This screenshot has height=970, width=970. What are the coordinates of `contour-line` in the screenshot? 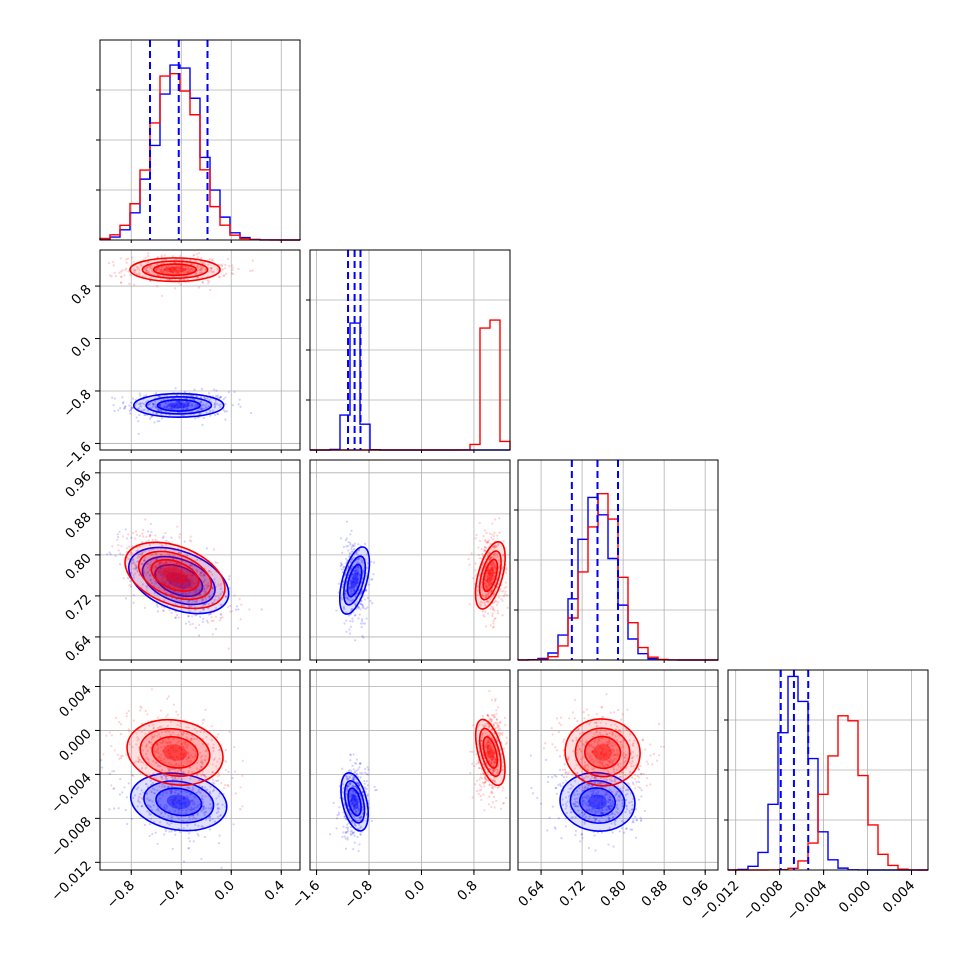 It's located at (178, 580).